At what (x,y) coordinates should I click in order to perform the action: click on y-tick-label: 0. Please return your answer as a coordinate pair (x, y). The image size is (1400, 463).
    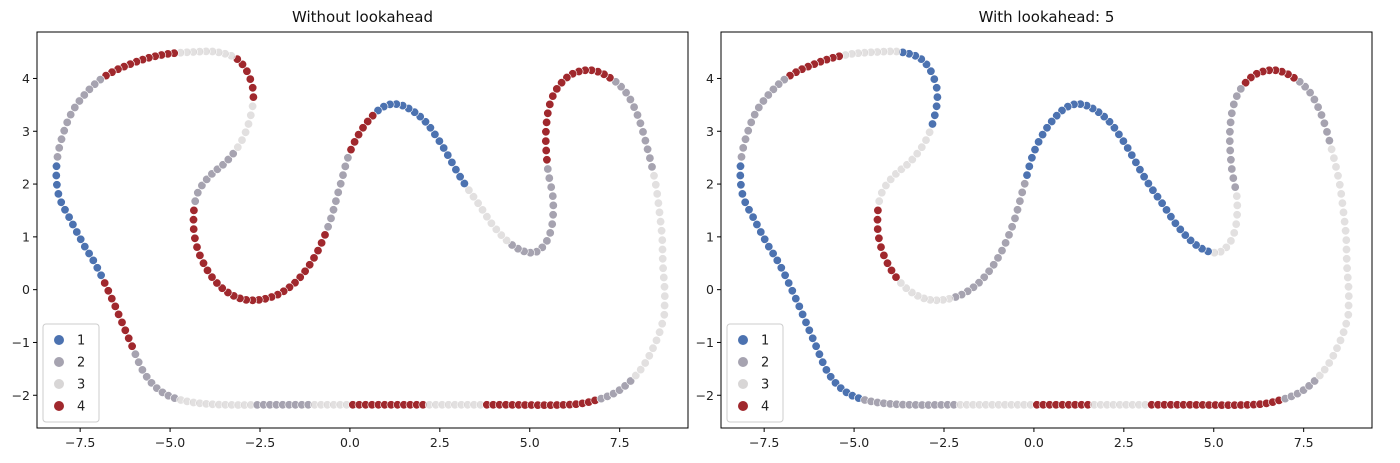
    Looking at the image, I should click on (710, 289).